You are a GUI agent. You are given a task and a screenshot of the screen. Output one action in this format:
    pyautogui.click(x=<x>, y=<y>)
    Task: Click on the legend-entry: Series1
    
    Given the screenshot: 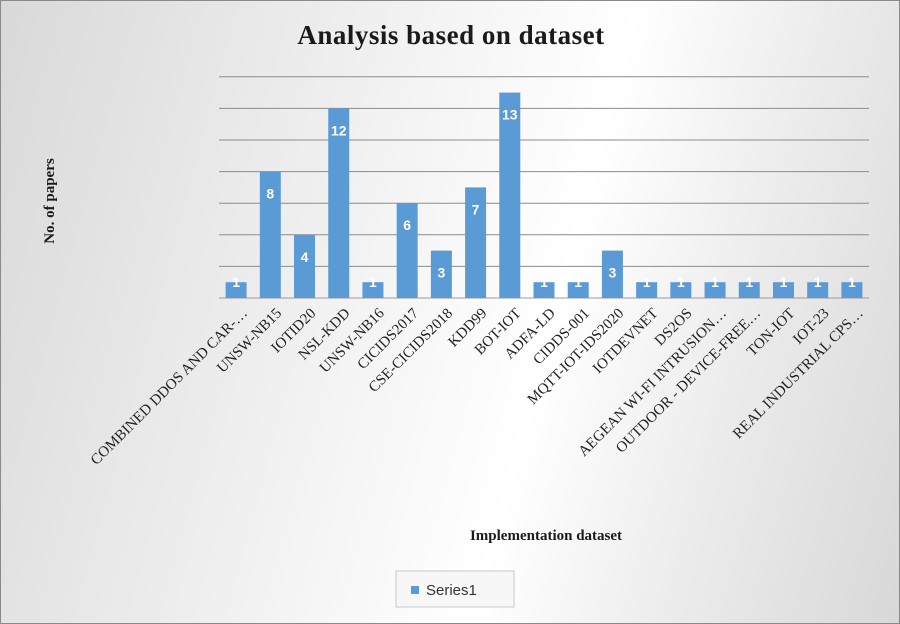 What is the action you would take?
    pyautogui.click(x=451, y=590)
    